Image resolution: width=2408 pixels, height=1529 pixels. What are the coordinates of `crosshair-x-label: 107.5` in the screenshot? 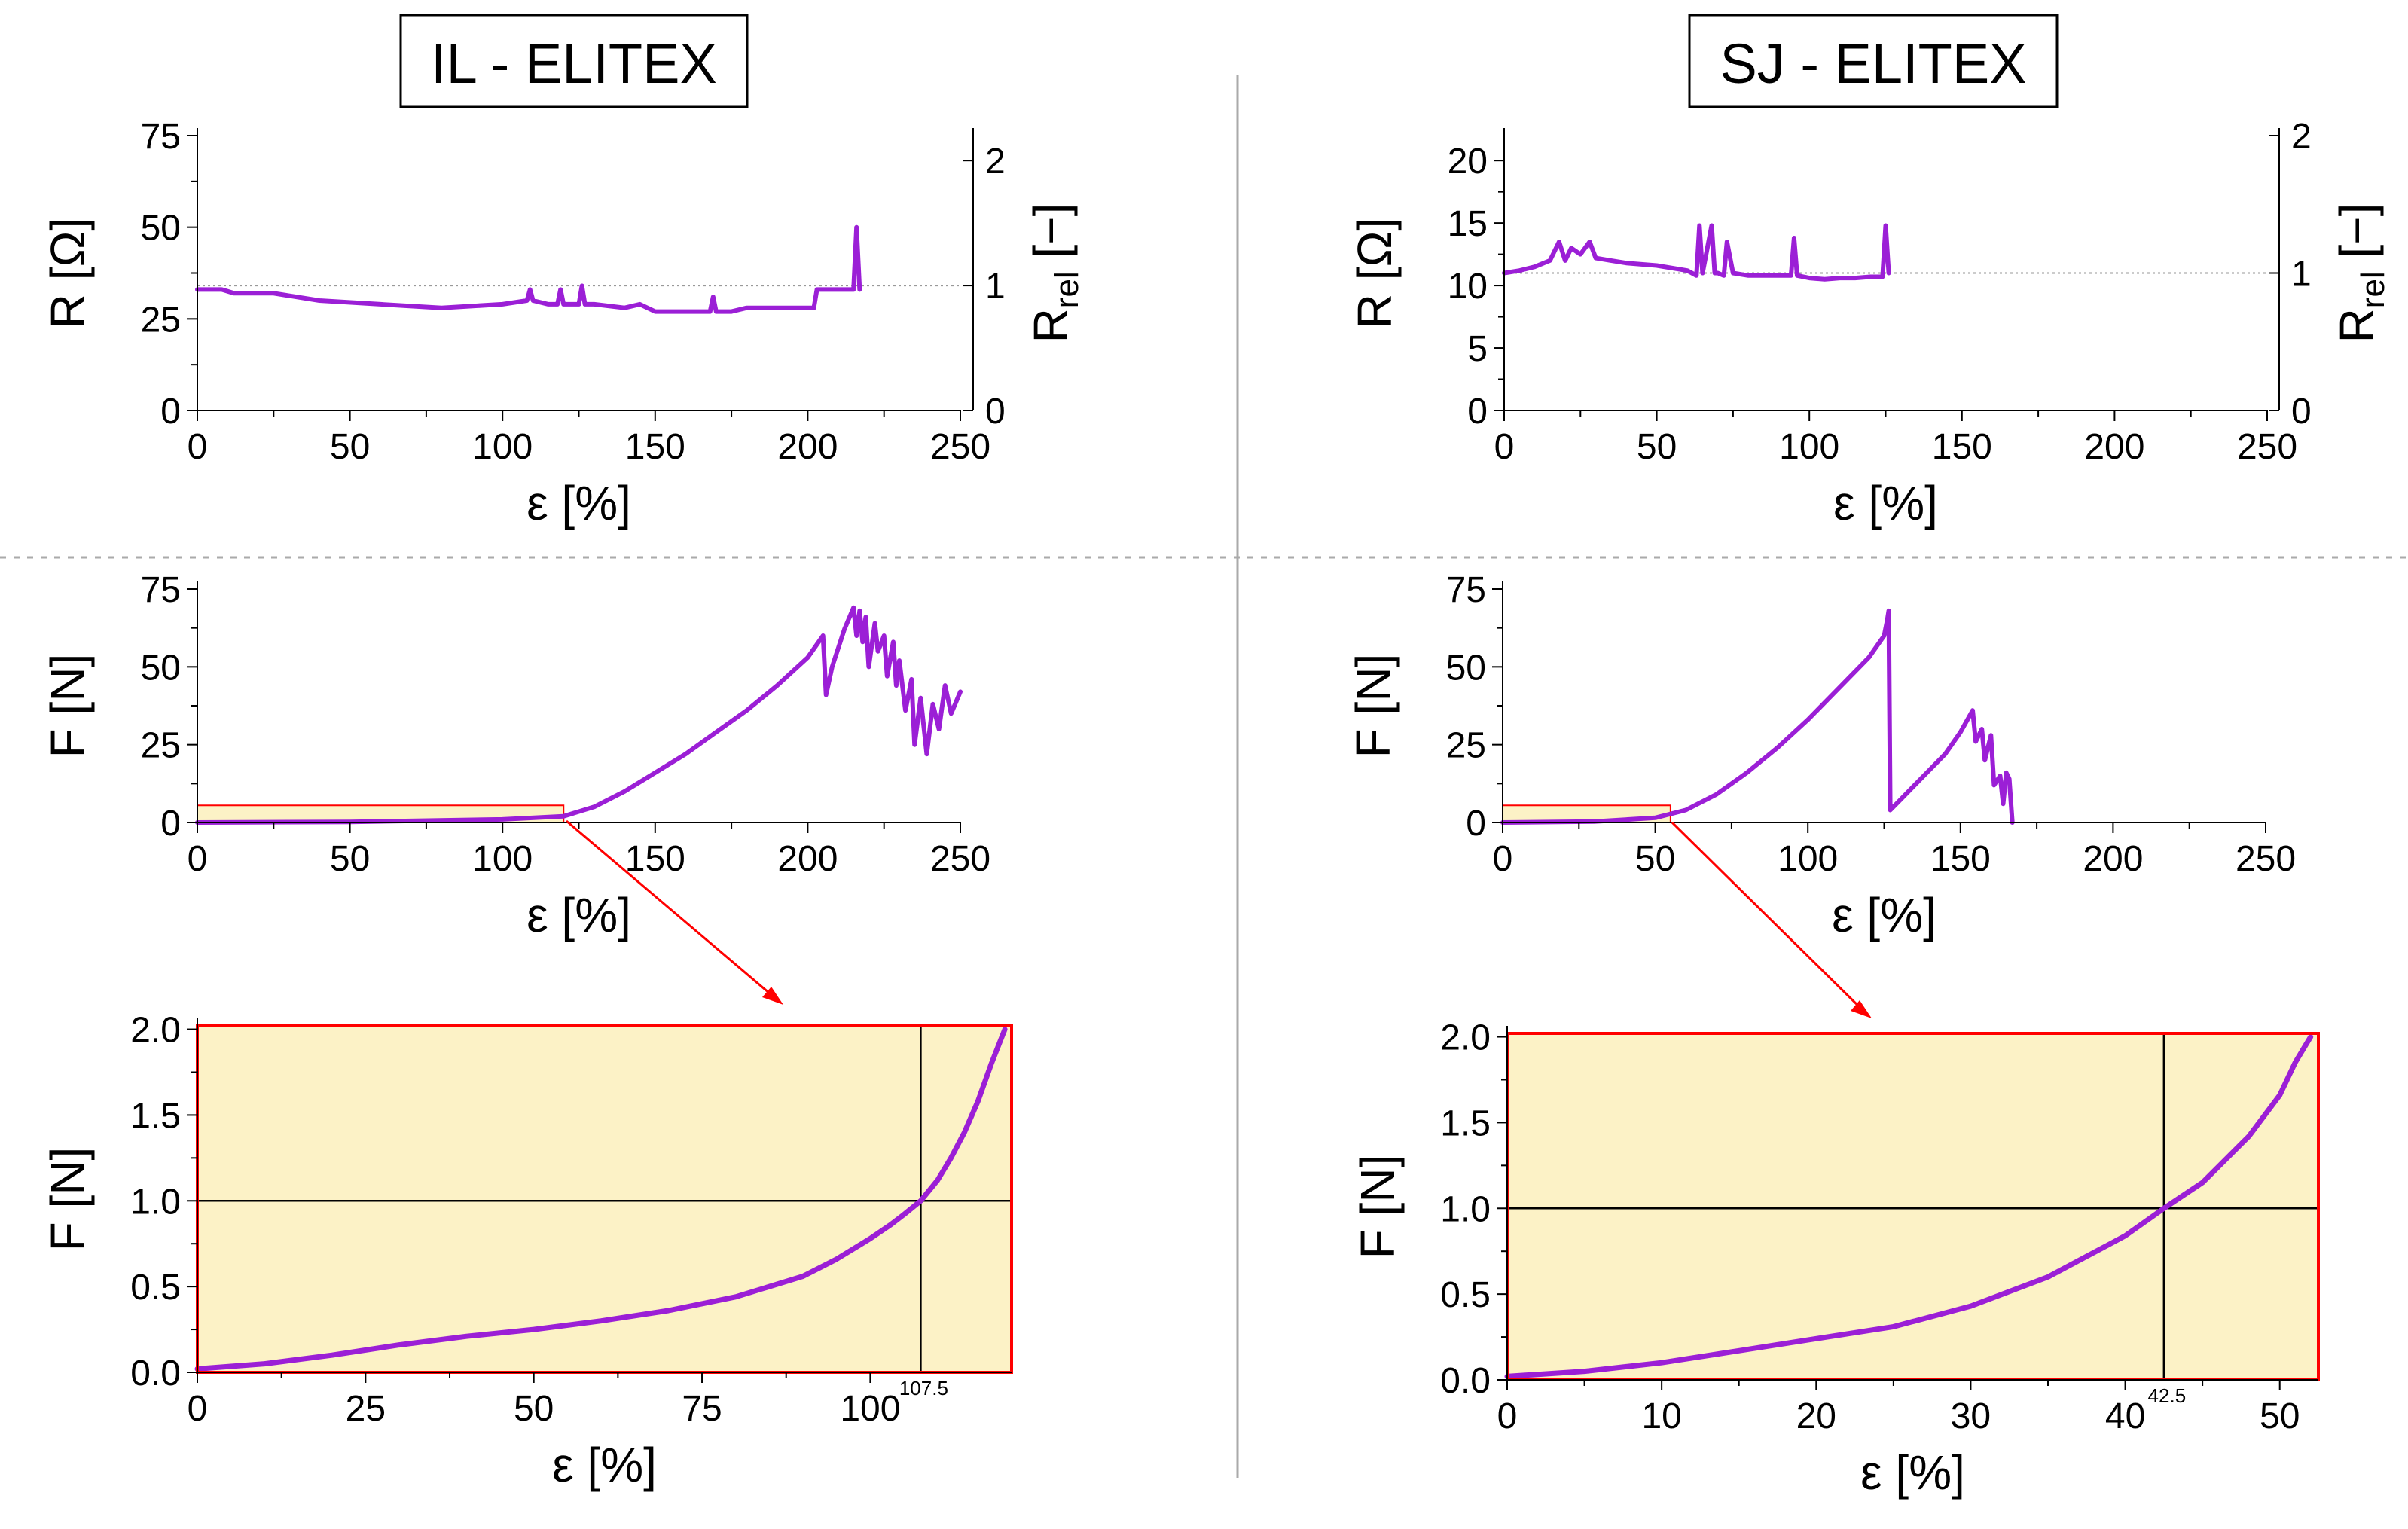 It's located at (923, 1388).